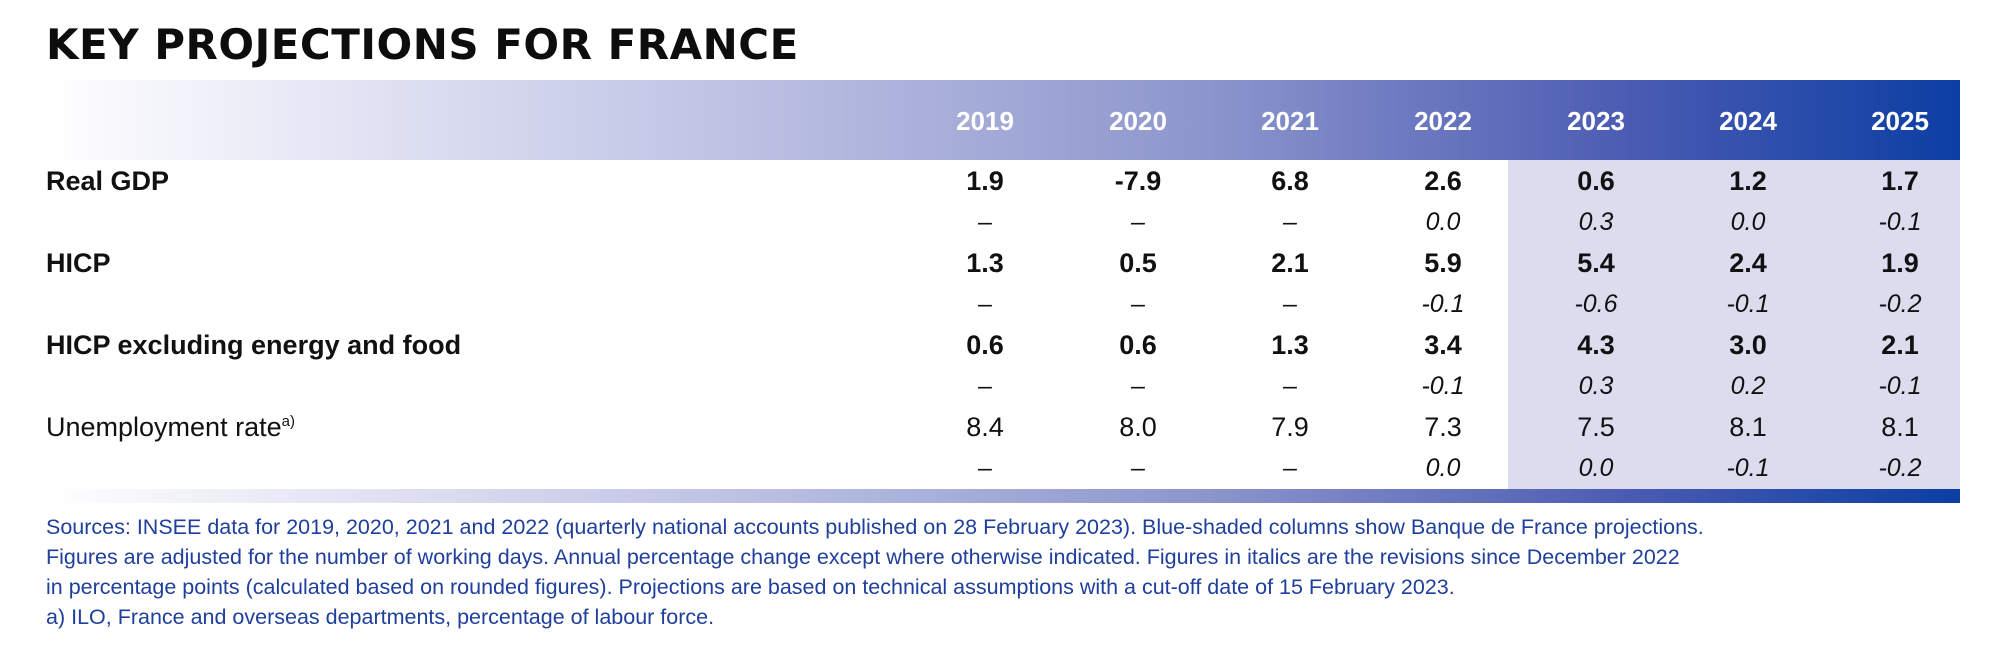 This screenshot has width=2000, height=669. Describe the element at coordinates (288, 421) in the screenshot. I see `footnote-marker: a)` at that location.